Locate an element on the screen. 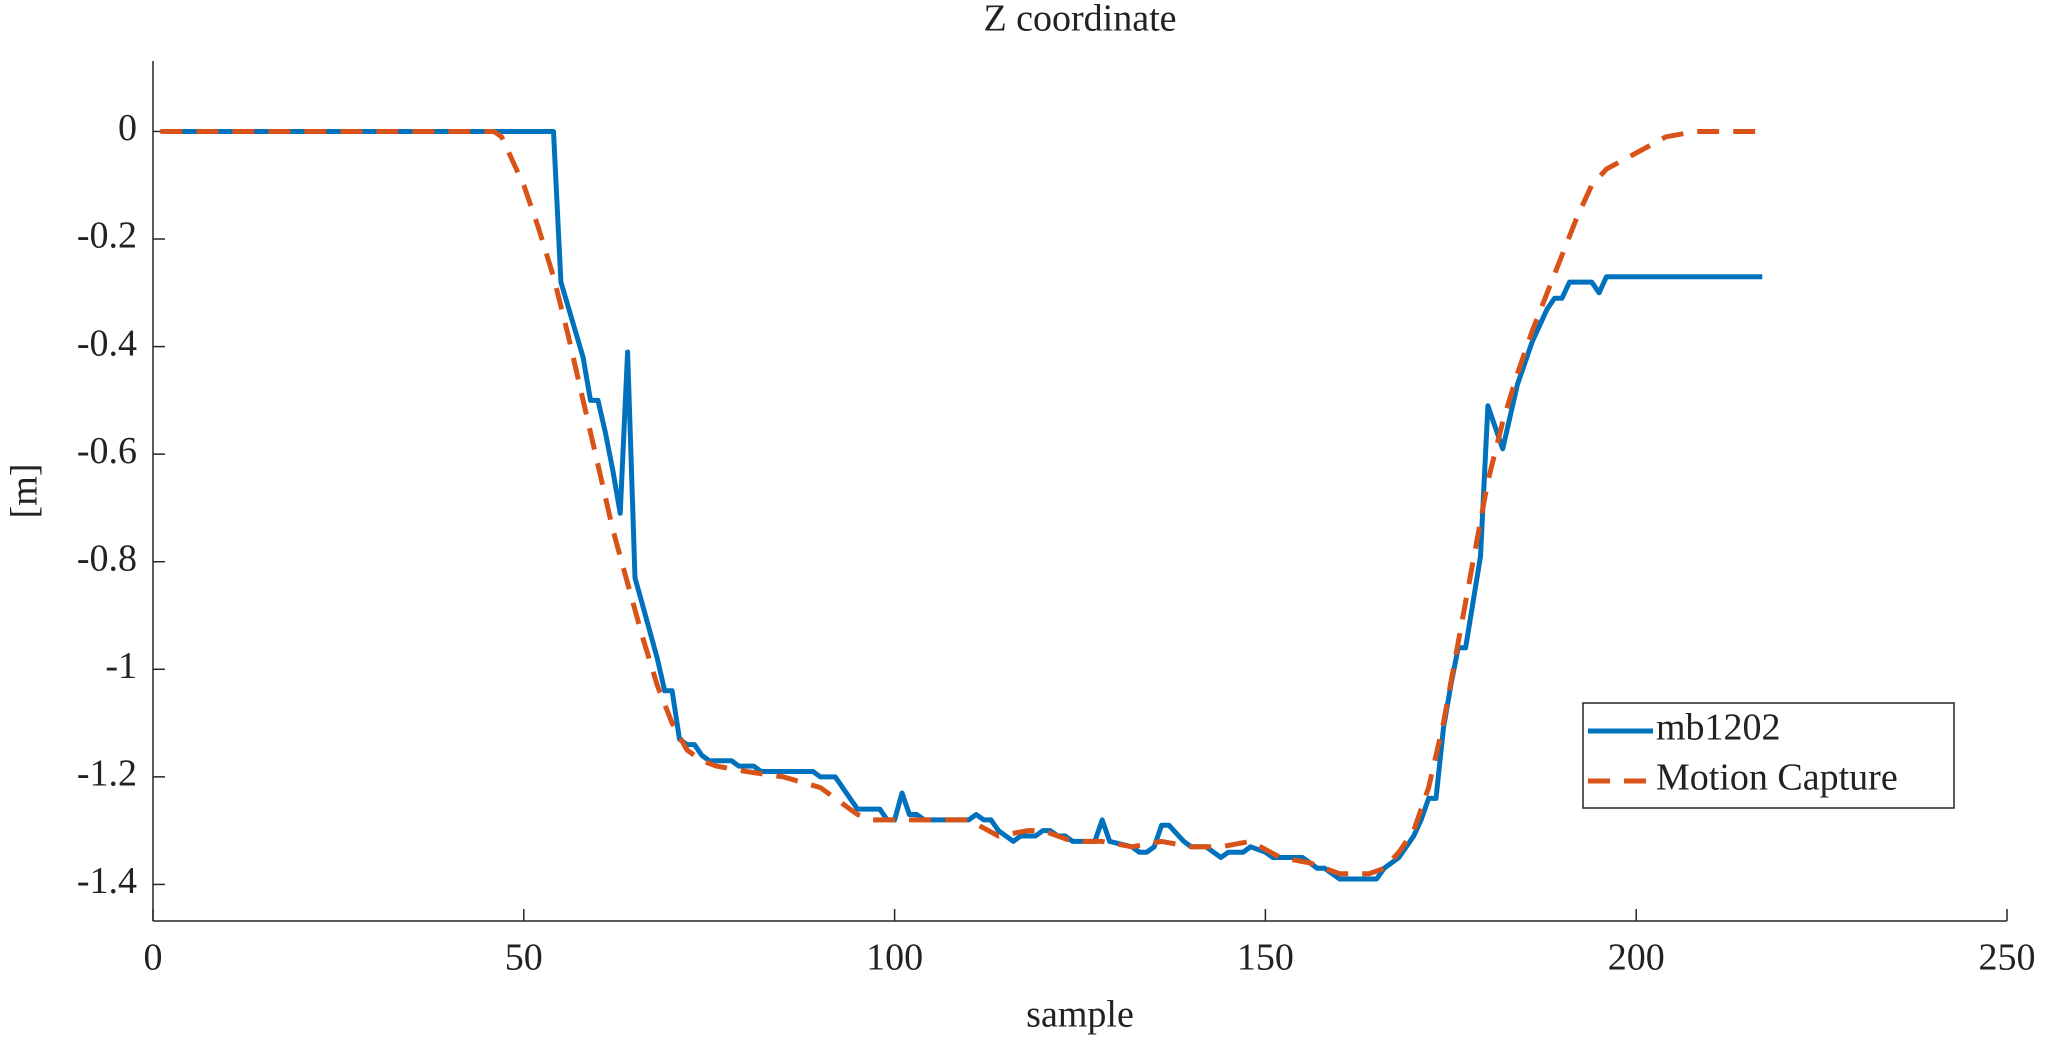 This screenshot has width=2046, height=1047. y-tick-label: -1.4 is located at coordinates (107, 881).